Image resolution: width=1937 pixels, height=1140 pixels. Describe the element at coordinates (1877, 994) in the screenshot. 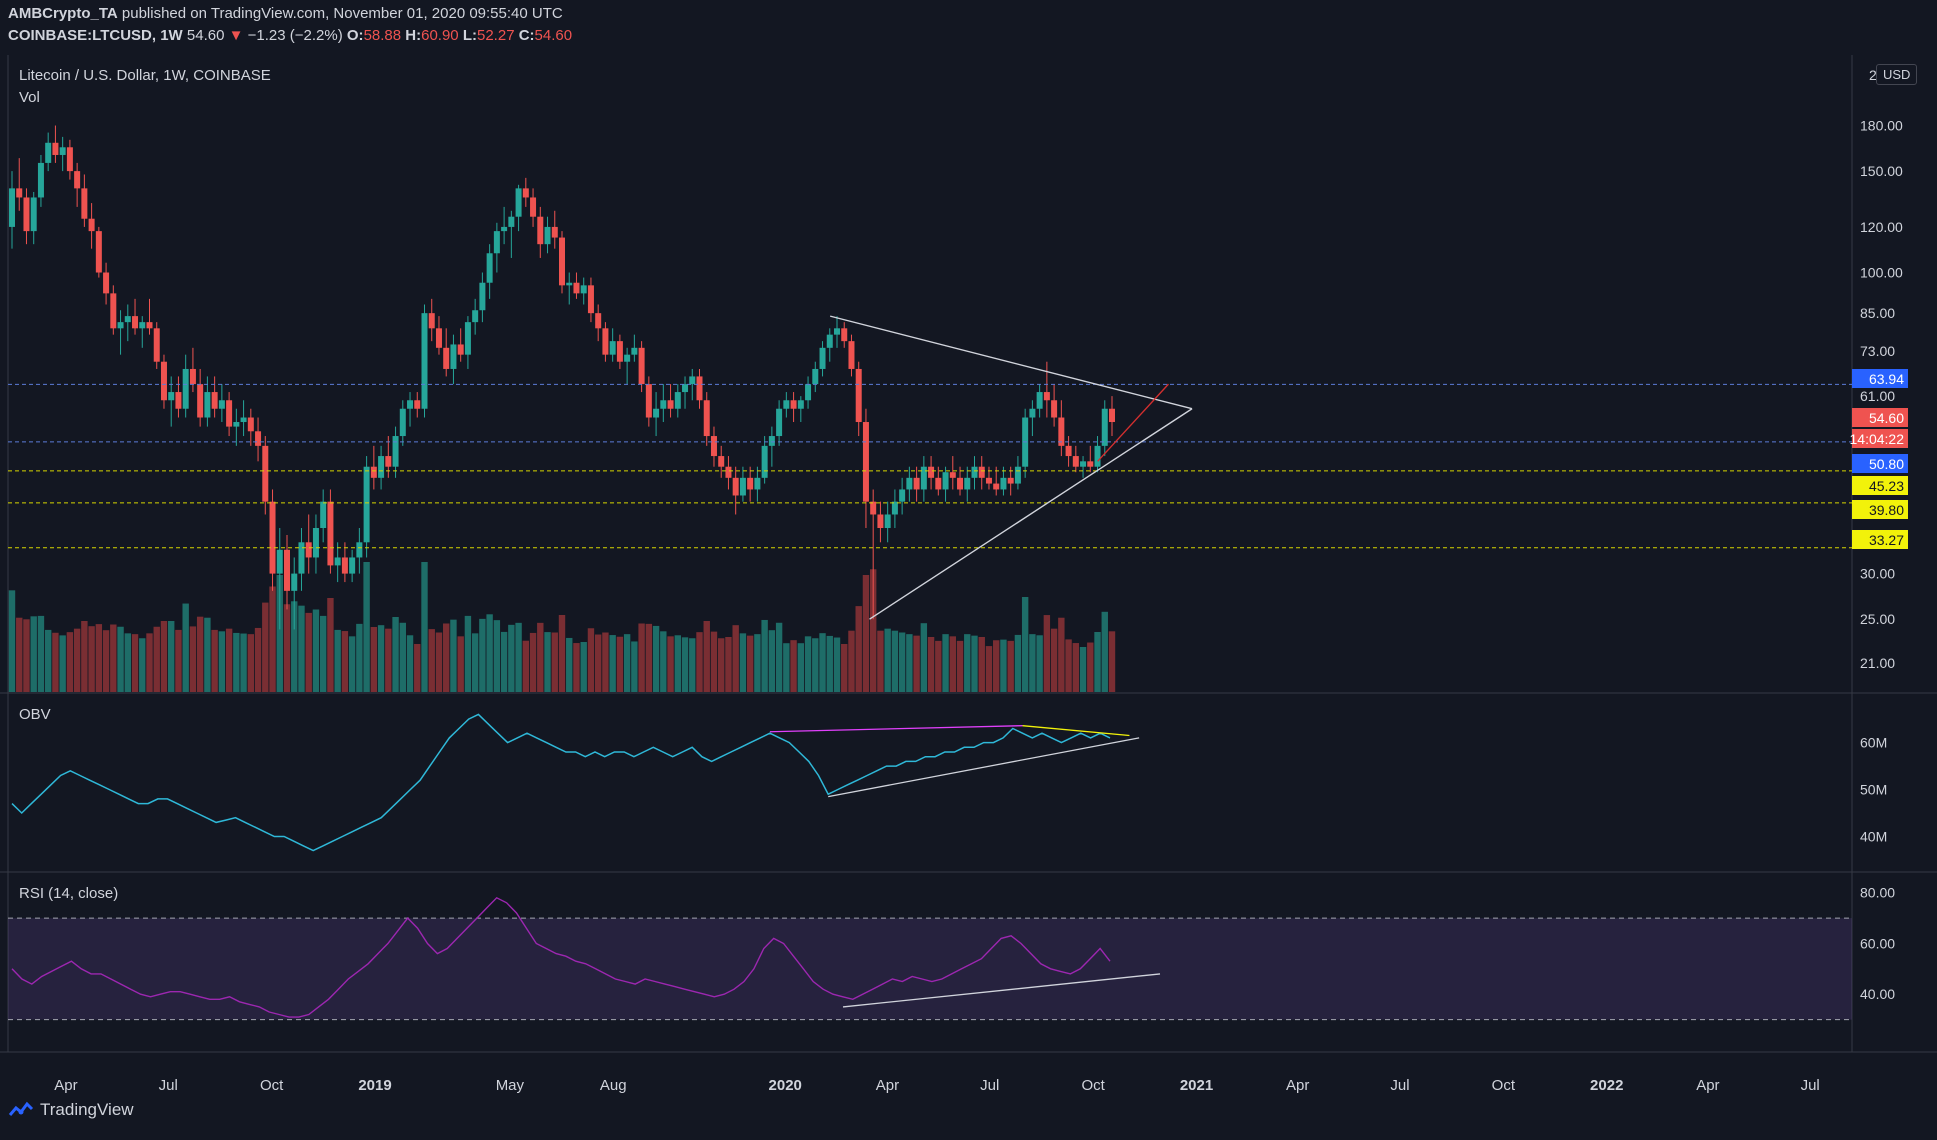

I see `rsi-tick-label: 40.00` at that location.